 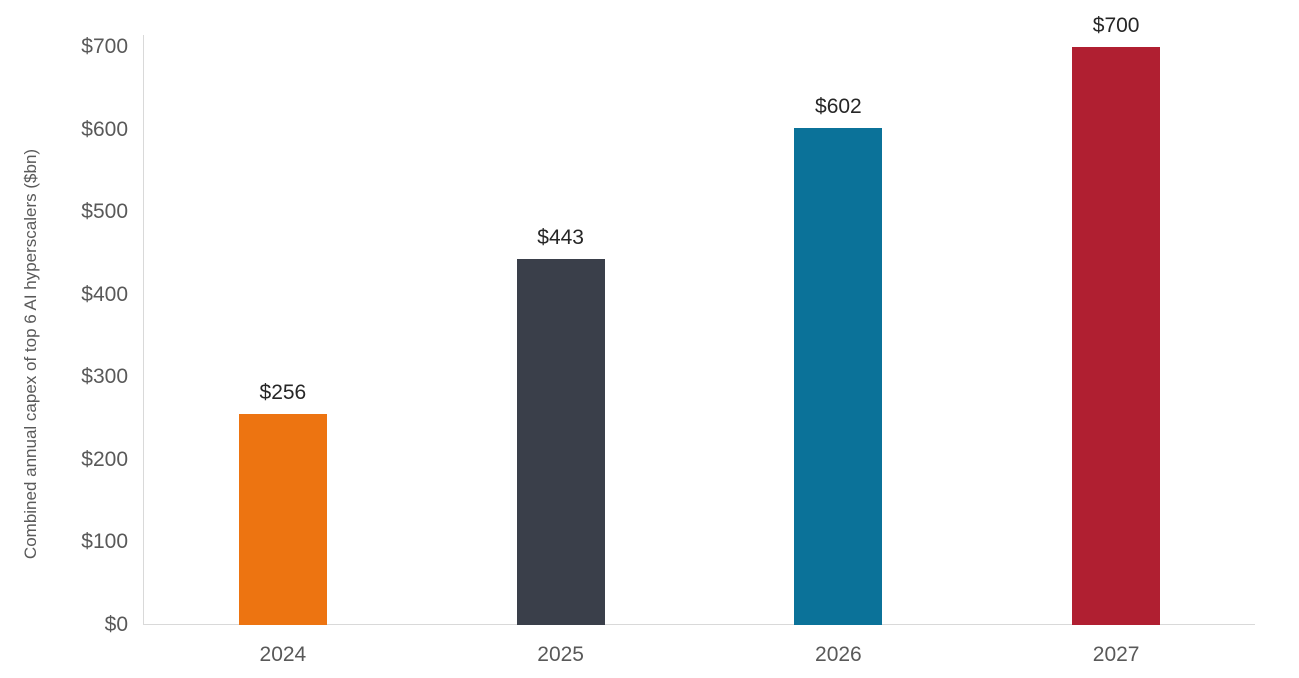 I want to click on x-axis-line, so click(x=699, y=624).